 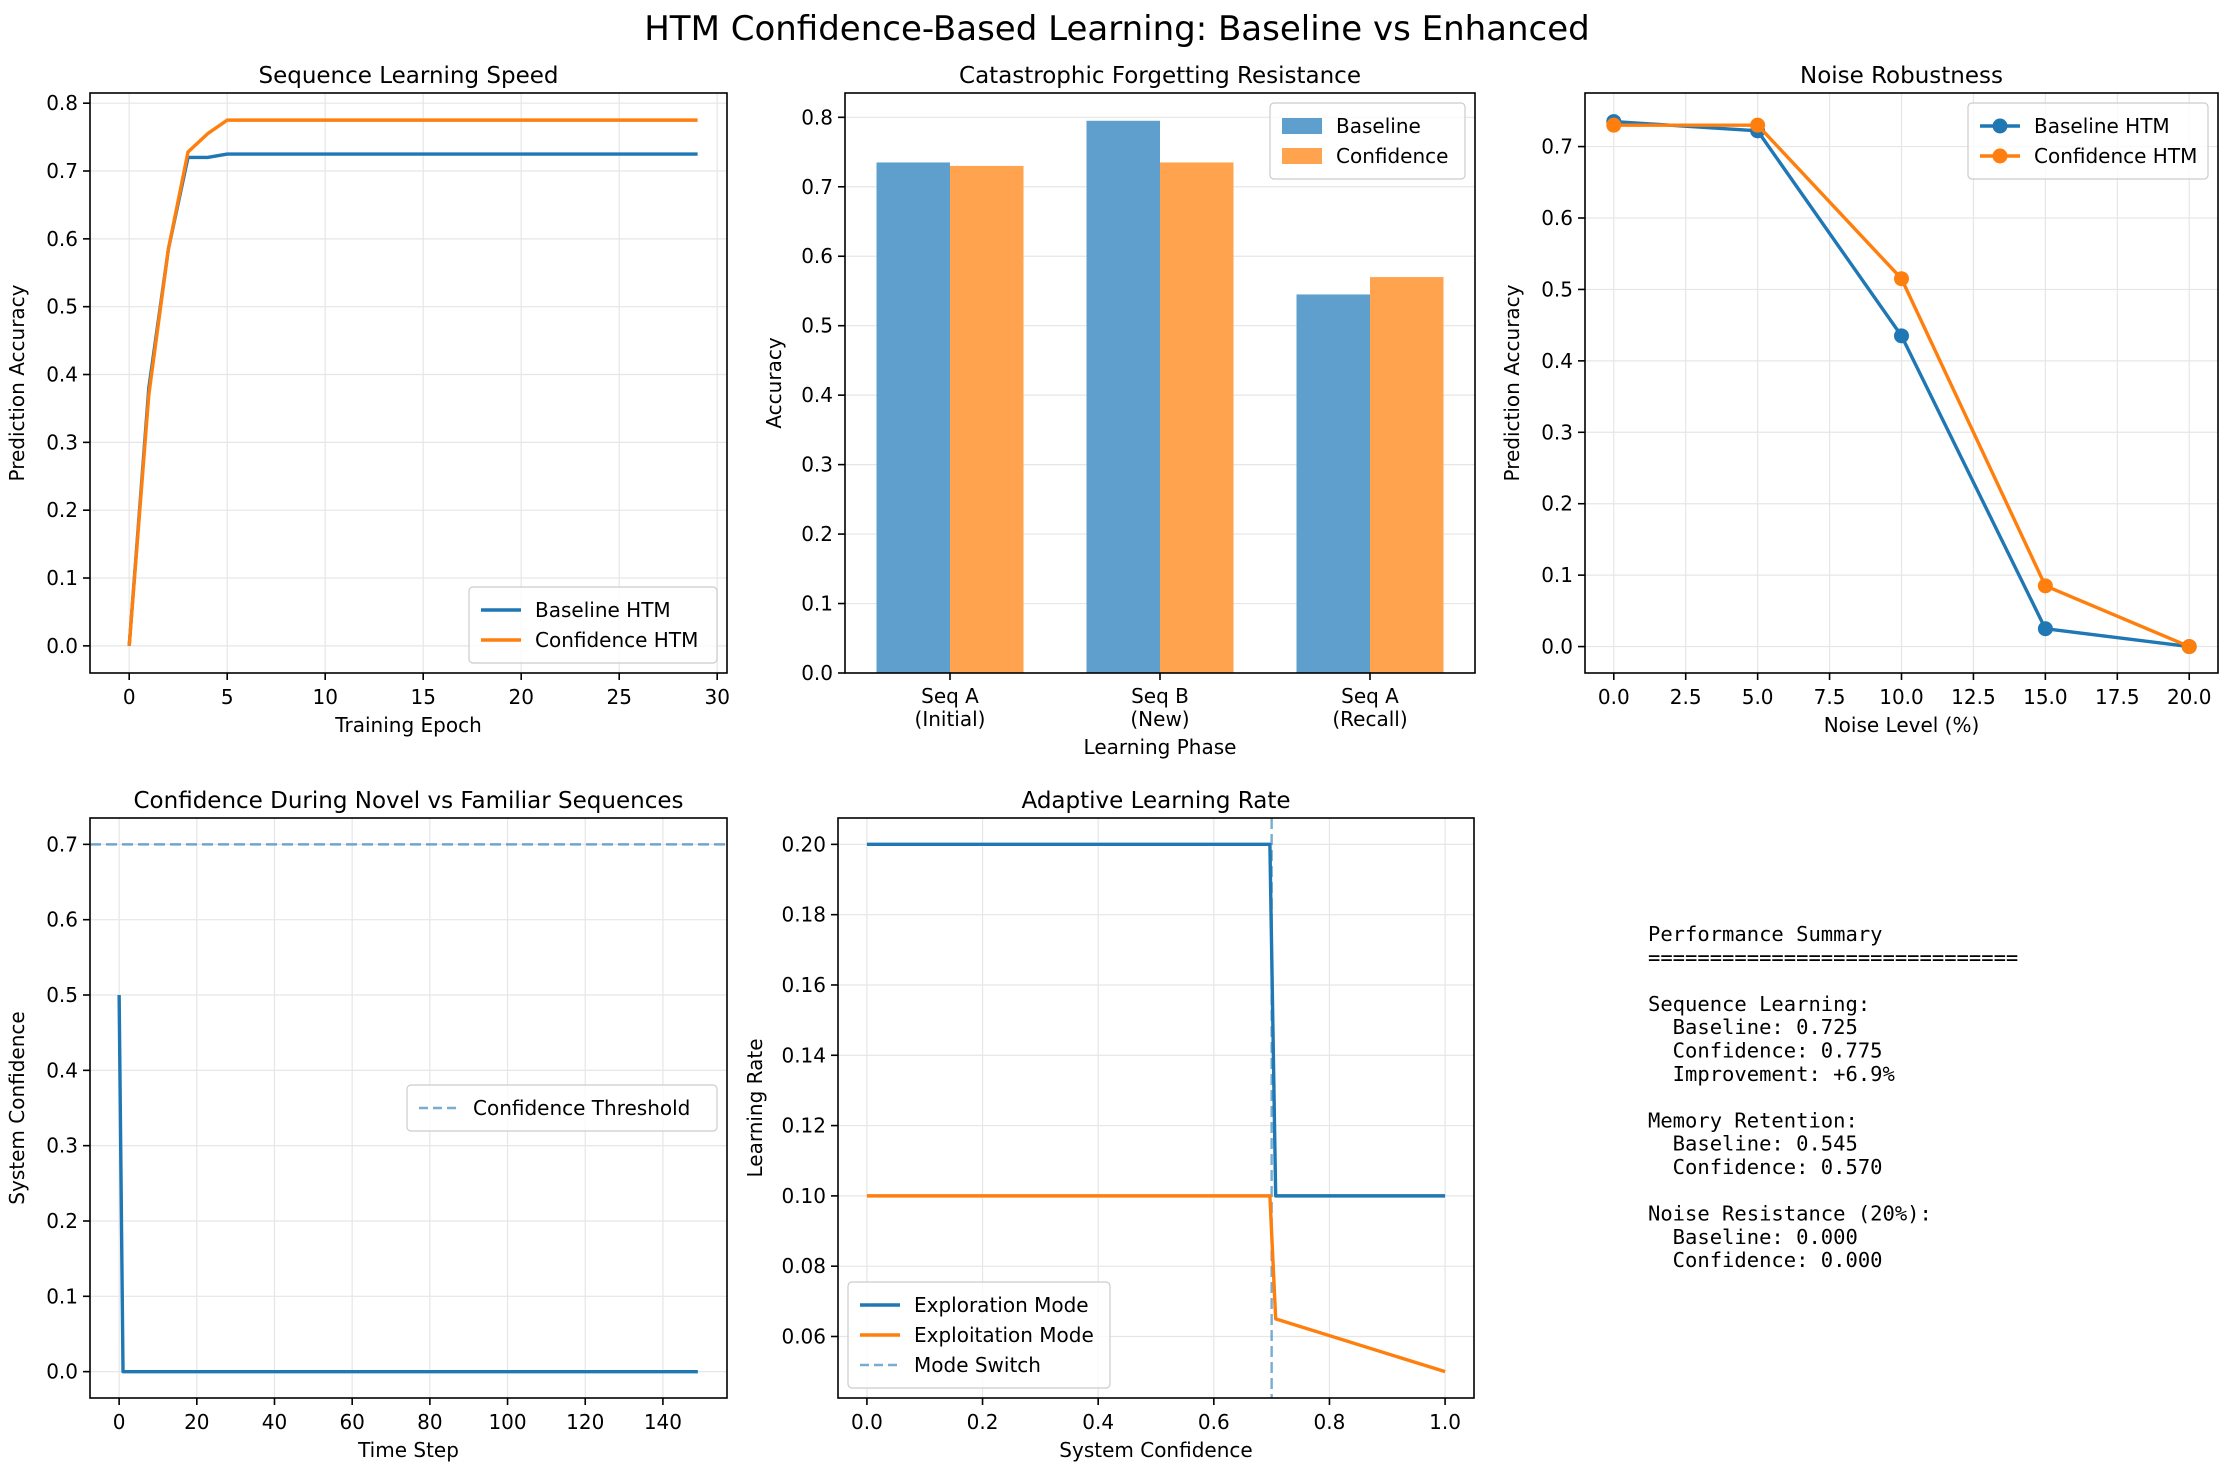 I want to click on legend-label: Baseline, so click(x=1378, y=126).